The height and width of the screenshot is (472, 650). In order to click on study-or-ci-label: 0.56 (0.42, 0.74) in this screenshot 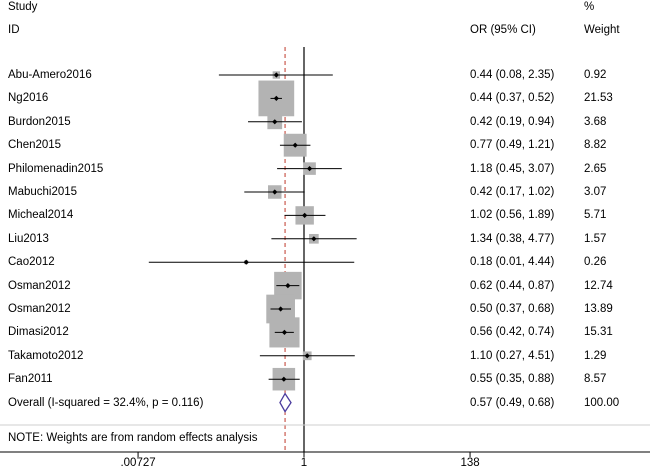, I will do `click(512, 332)`.